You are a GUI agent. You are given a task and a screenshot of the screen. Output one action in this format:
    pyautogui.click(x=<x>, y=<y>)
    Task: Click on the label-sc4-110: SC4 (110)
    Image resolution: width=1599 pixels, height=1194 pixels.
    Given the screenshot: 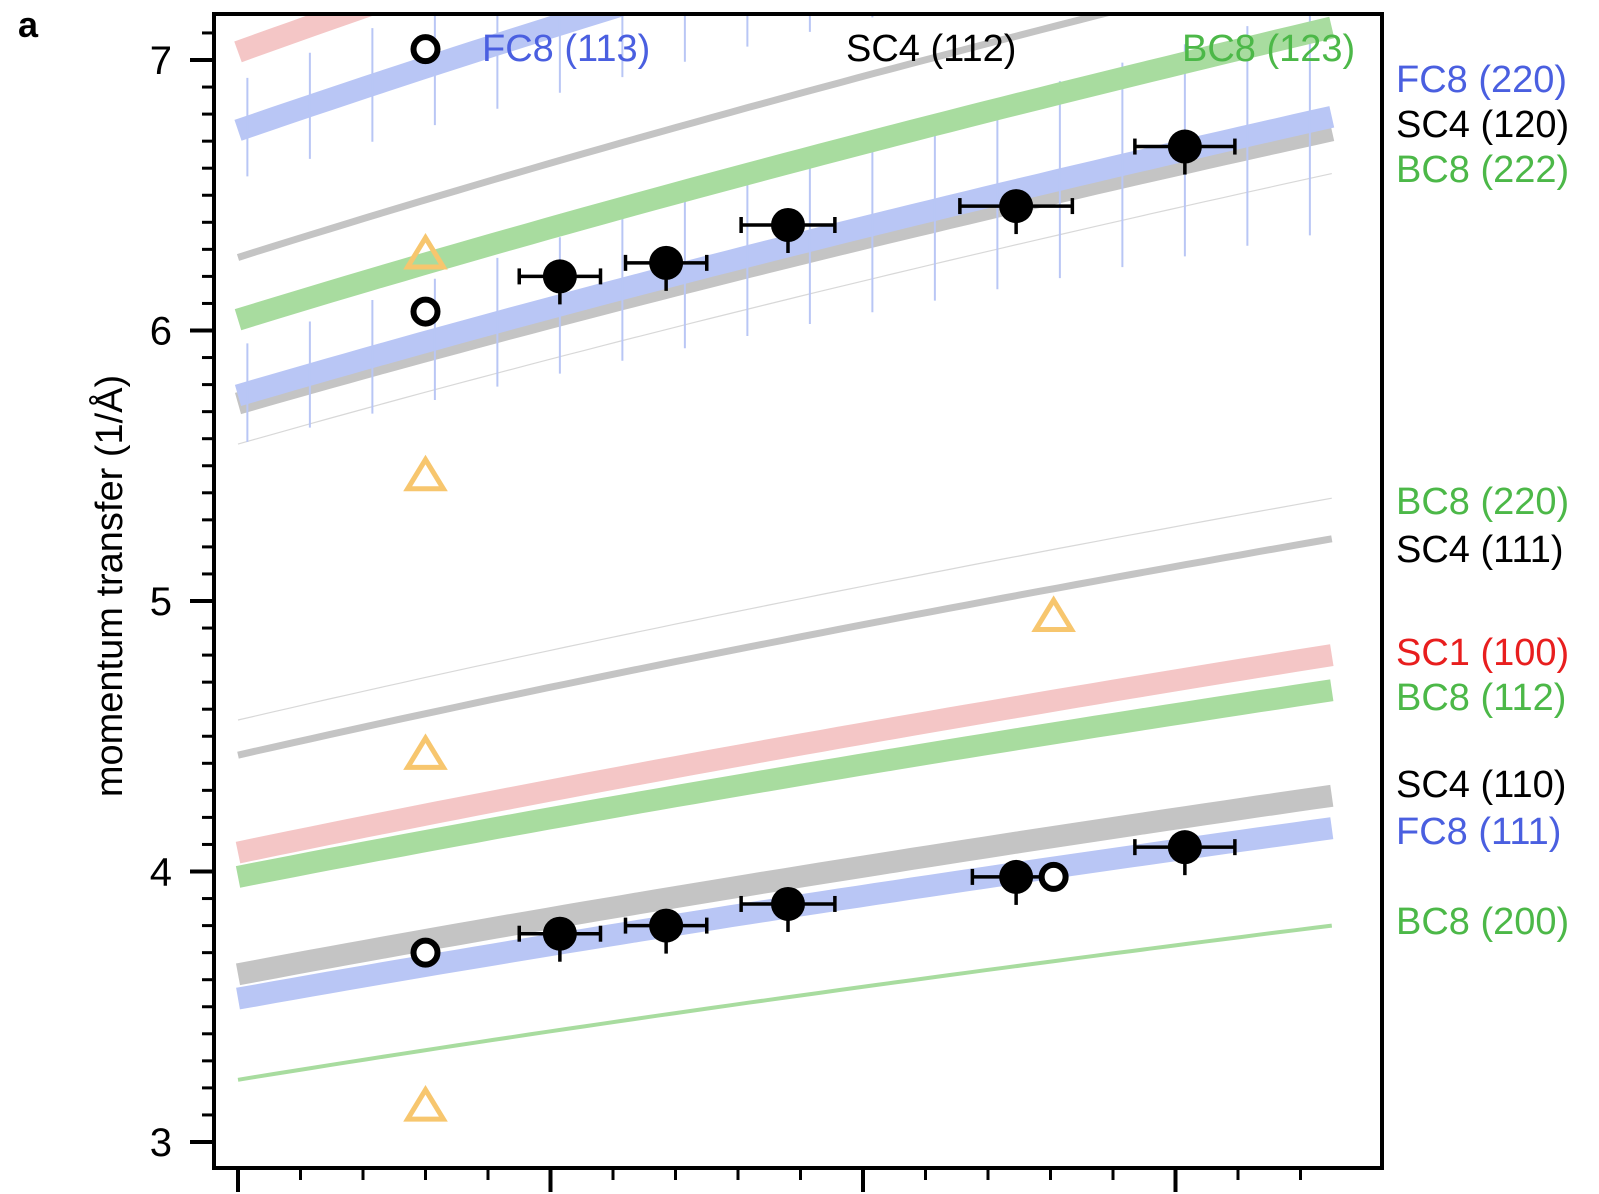 What is the action you would take?
    pyautogui.click(x=1481, y=785)
    